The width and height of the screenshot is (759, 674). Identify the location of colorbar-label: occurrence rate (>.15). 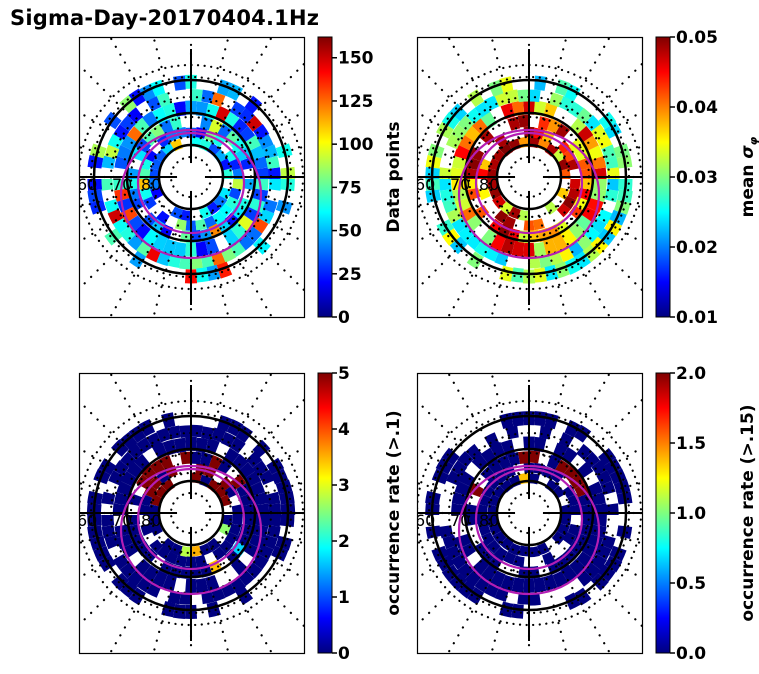
(748, 512).